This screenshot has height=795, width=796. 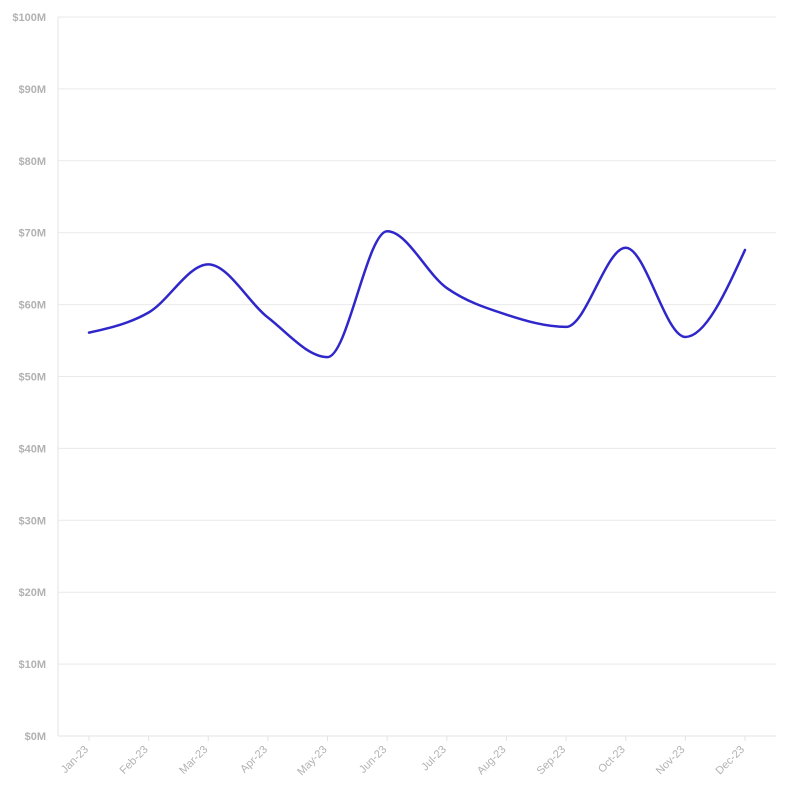 I want to click on x-tick-label: Nov-23, so click(x=671, y=761).